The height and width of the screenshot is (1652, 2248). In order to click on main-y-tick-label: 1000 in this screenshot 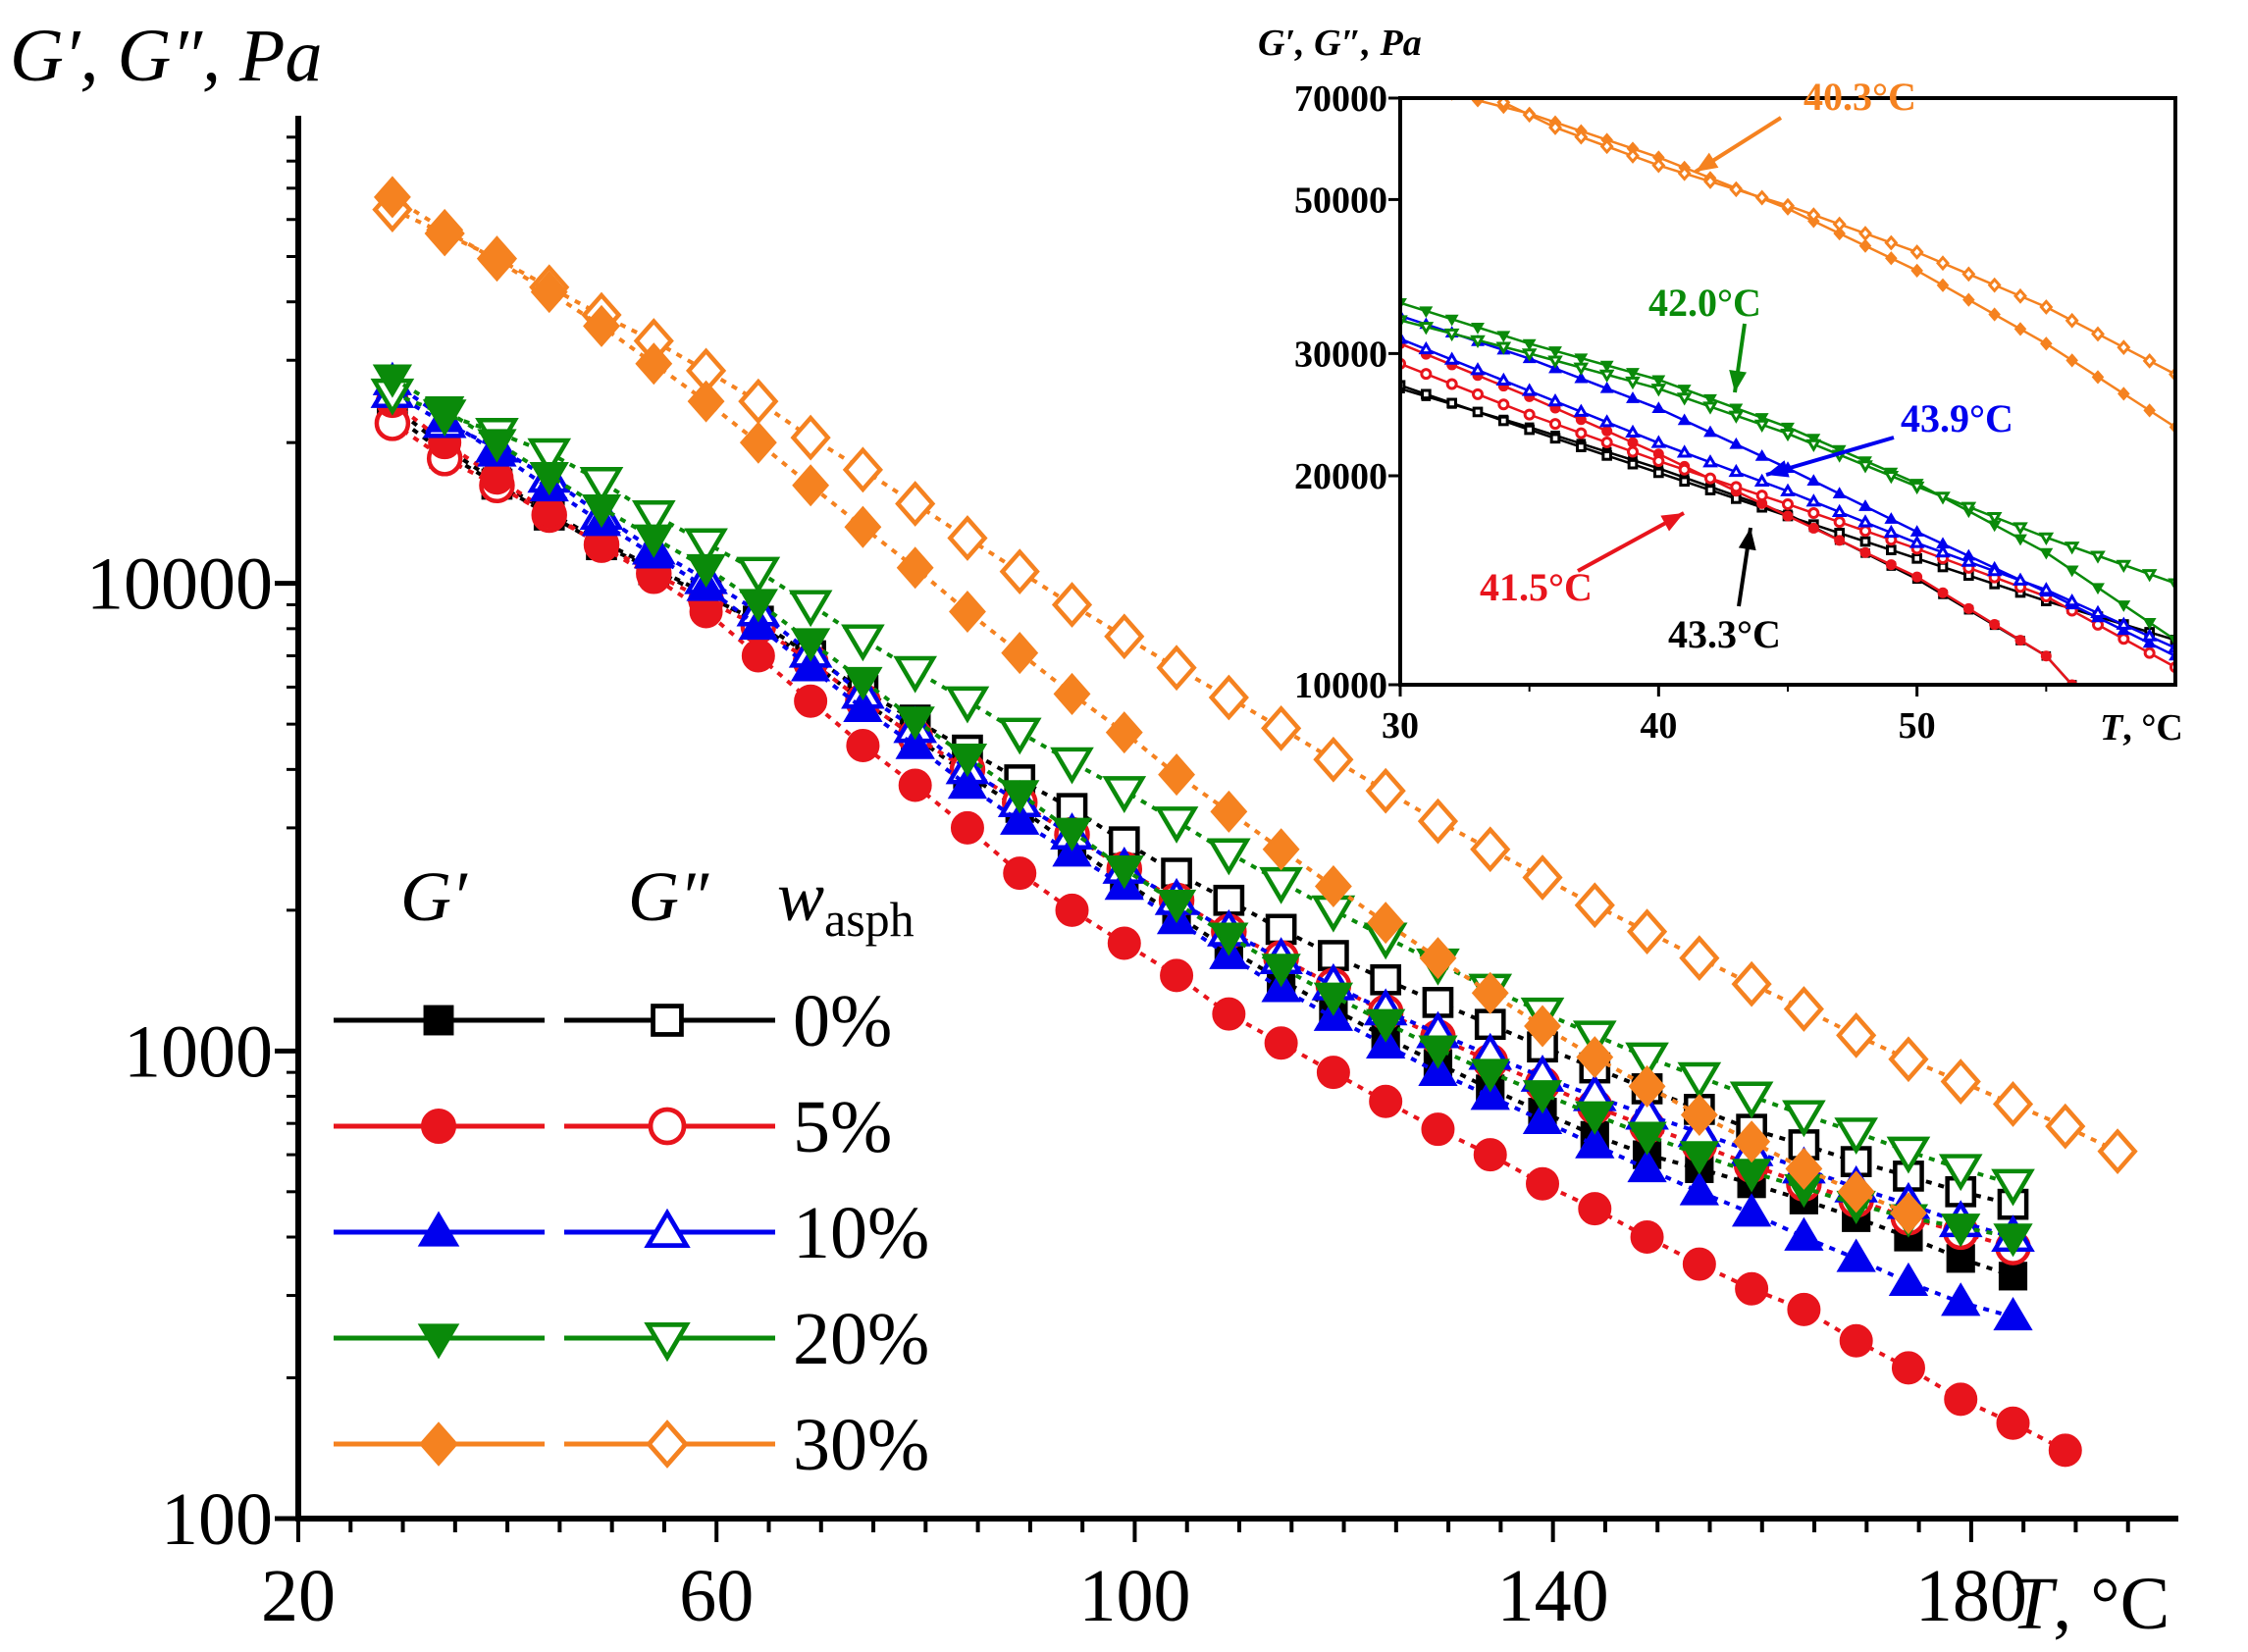, I will do `click(198, 1051)`.